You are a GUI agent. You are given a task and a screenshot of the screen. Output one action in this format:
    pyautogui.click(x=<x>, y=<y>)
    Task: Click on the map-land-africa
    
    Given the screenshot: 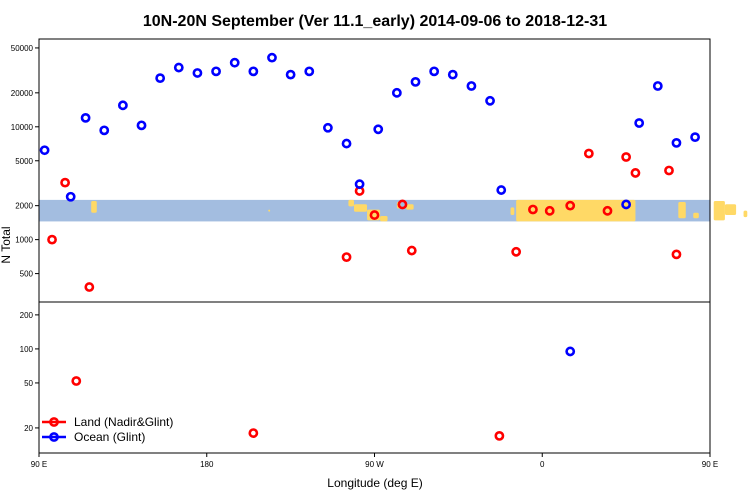 What is the action you would take?
    pyautogui.click(x=576, y=210)
    